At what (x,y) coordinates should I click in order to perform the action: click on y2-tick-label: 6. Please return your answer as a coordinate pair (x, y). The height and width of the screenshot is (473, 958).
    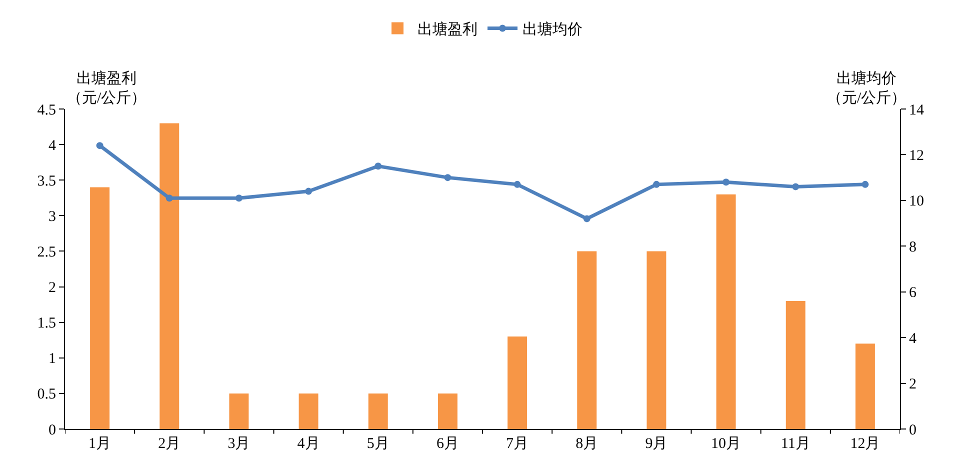
    Looking at the image, I should click on (913, 293).